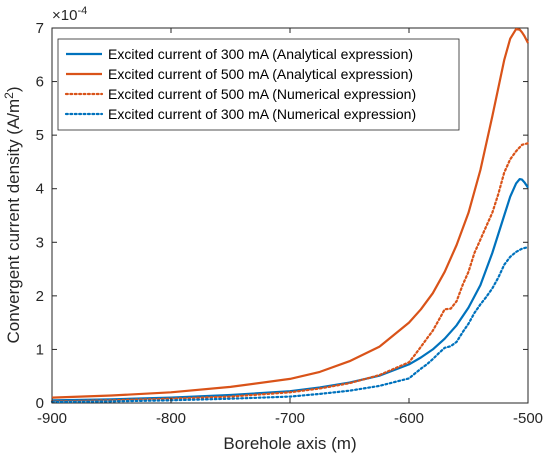 The width and height of the screenshot is (550, 461). Describe the element at coordinates (64, 15) in the screenshot. I see `y-multiplier-base: ×10` at that location.